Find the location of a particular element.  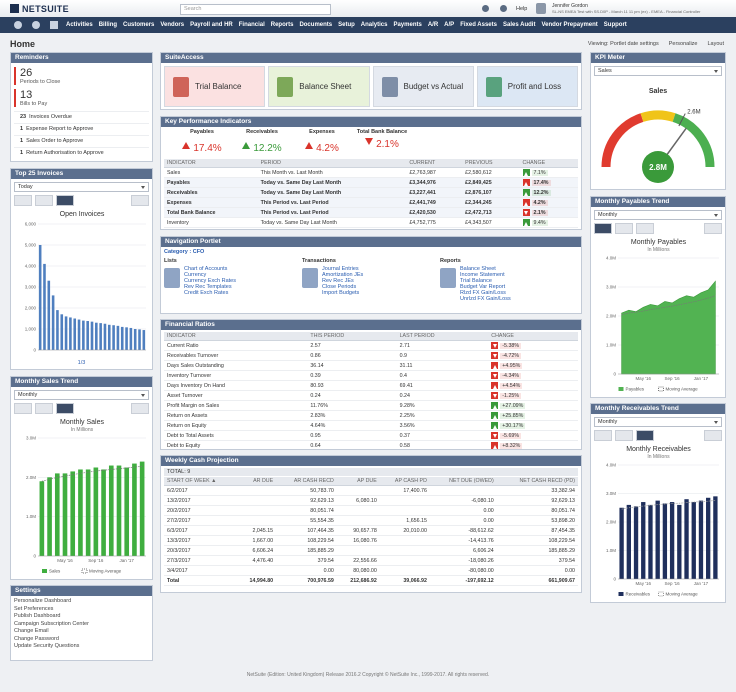

page-control: Layout is located at coordinates (715, 44).